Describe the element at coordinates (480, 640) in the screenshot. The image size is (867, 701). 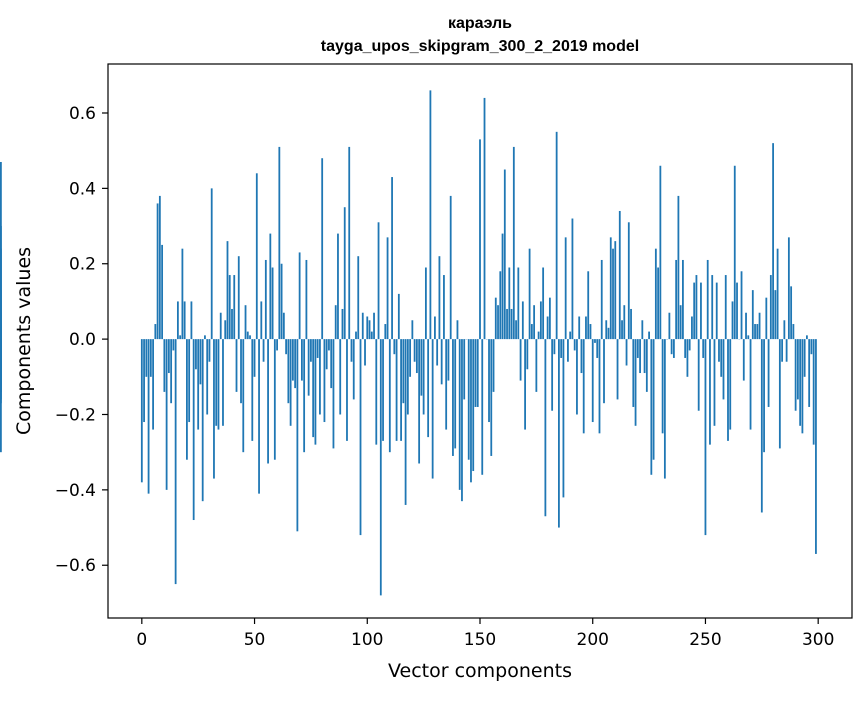
I see `x-tick-label: 150` at that location.